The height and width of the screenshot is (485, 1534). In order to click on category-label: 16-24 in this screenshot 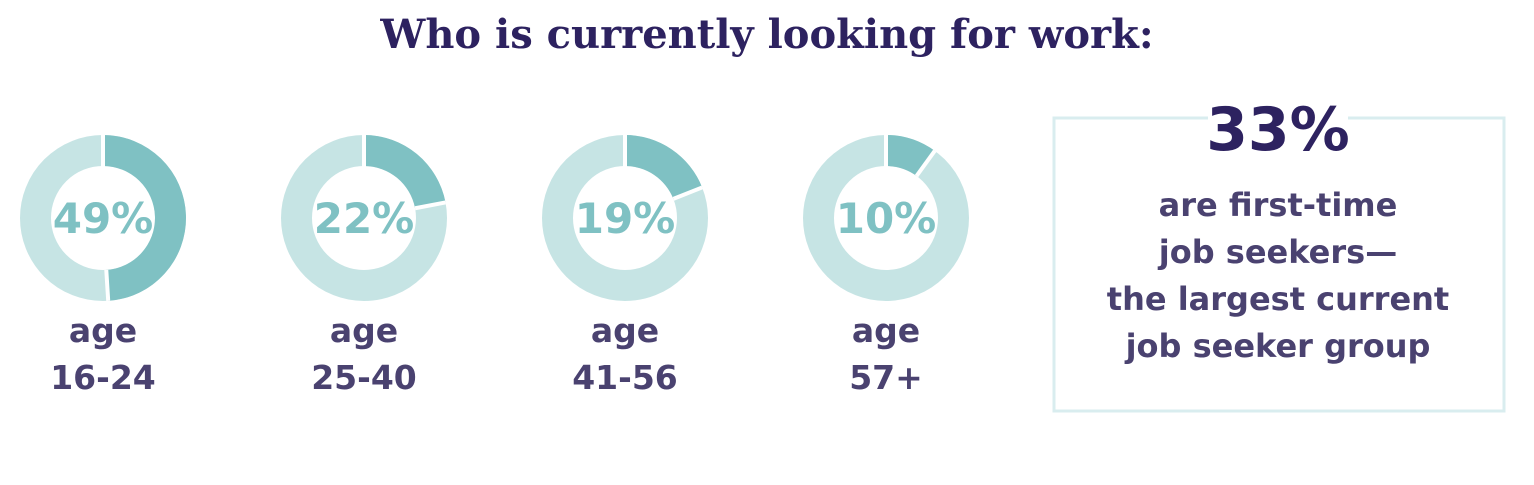, I will do `click(103, 377)`.